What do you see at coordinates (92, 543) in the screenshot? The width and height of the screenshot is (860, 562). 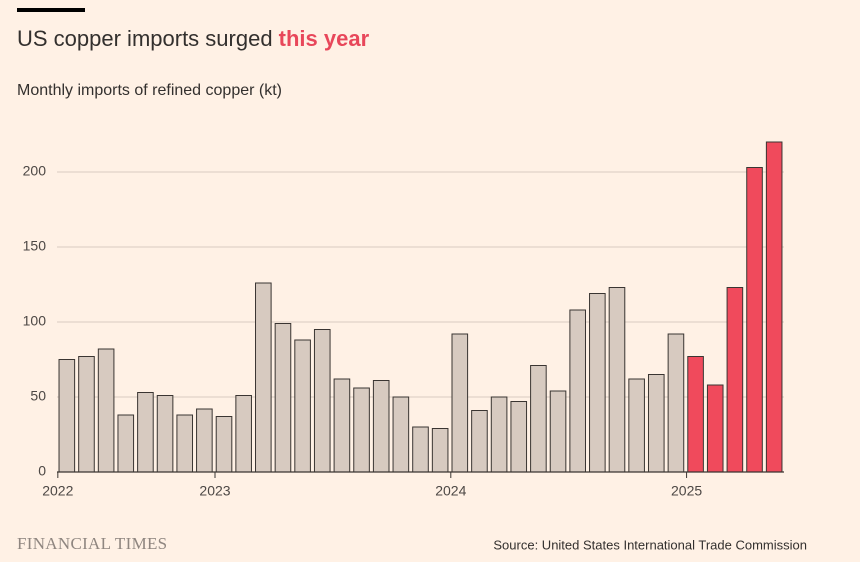 I see `brand: FINANCIAL TIMES` at bounding box center [92, 543].